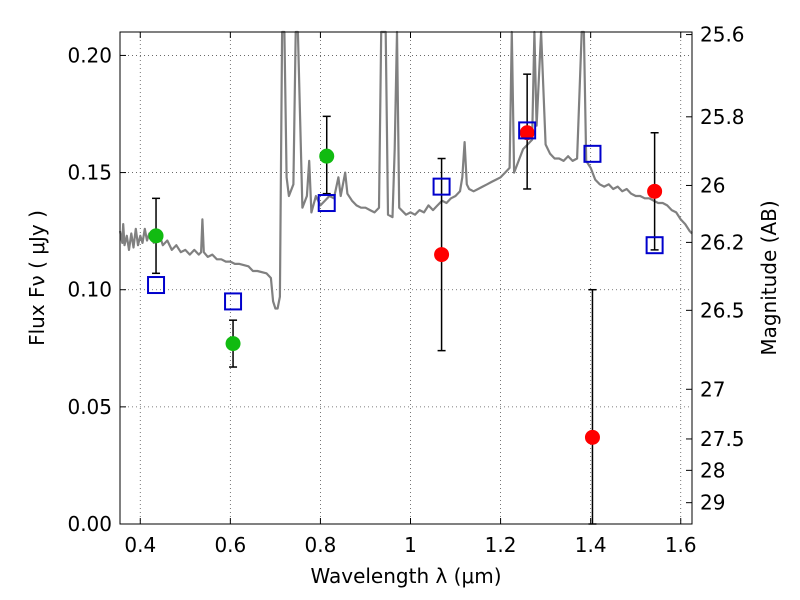  I want to click on y-tick-label: 0.10, so click(89, 290).